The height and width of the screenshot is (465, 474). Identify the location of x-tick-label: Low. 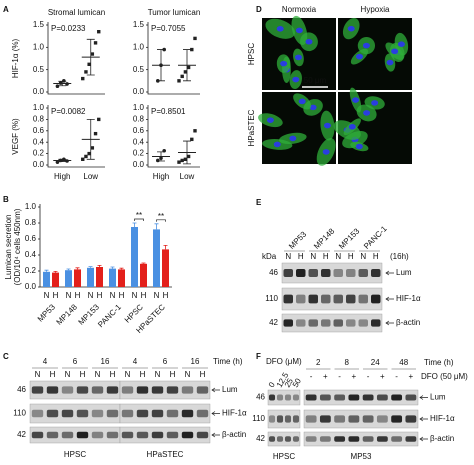
(90, 176).